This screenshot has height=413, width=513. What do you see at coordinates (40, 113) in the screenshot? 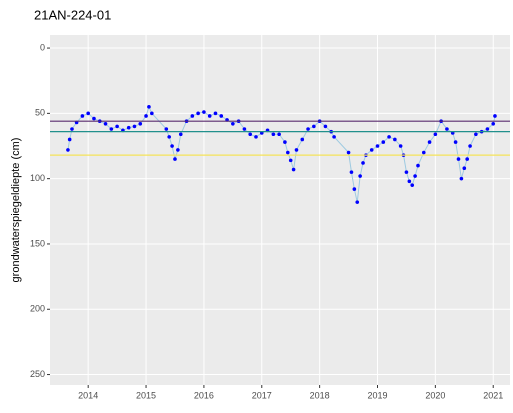
I see `y-tick-label: 50` at bounding box center [40, 113].